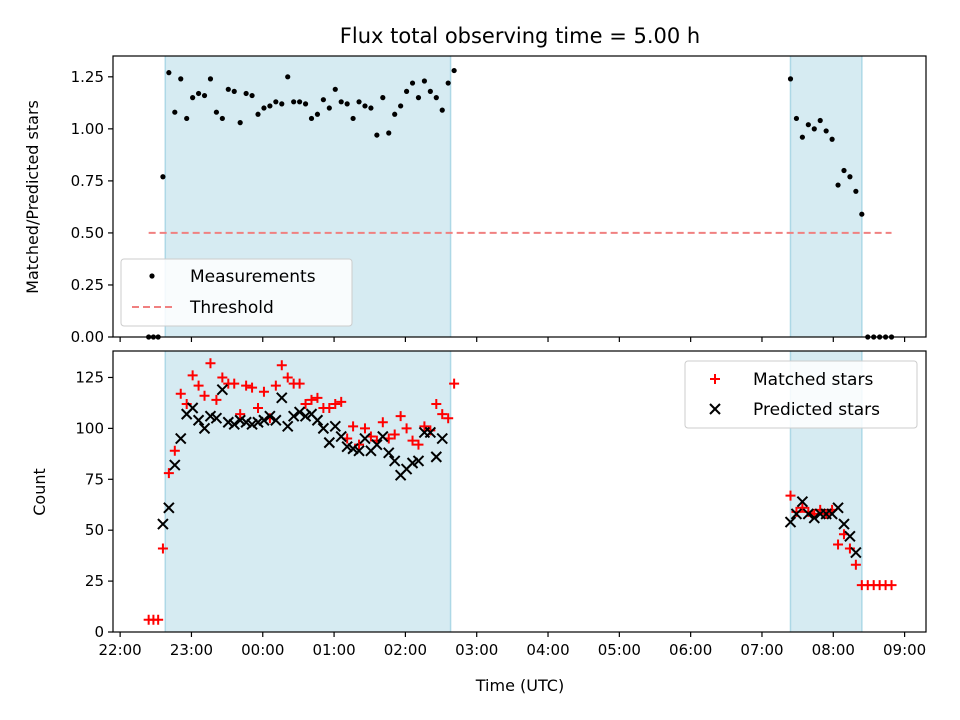 The width and height of the screenshot is (960, 720). I want to click on y-tick-label: 0.25, so click(87, 285).